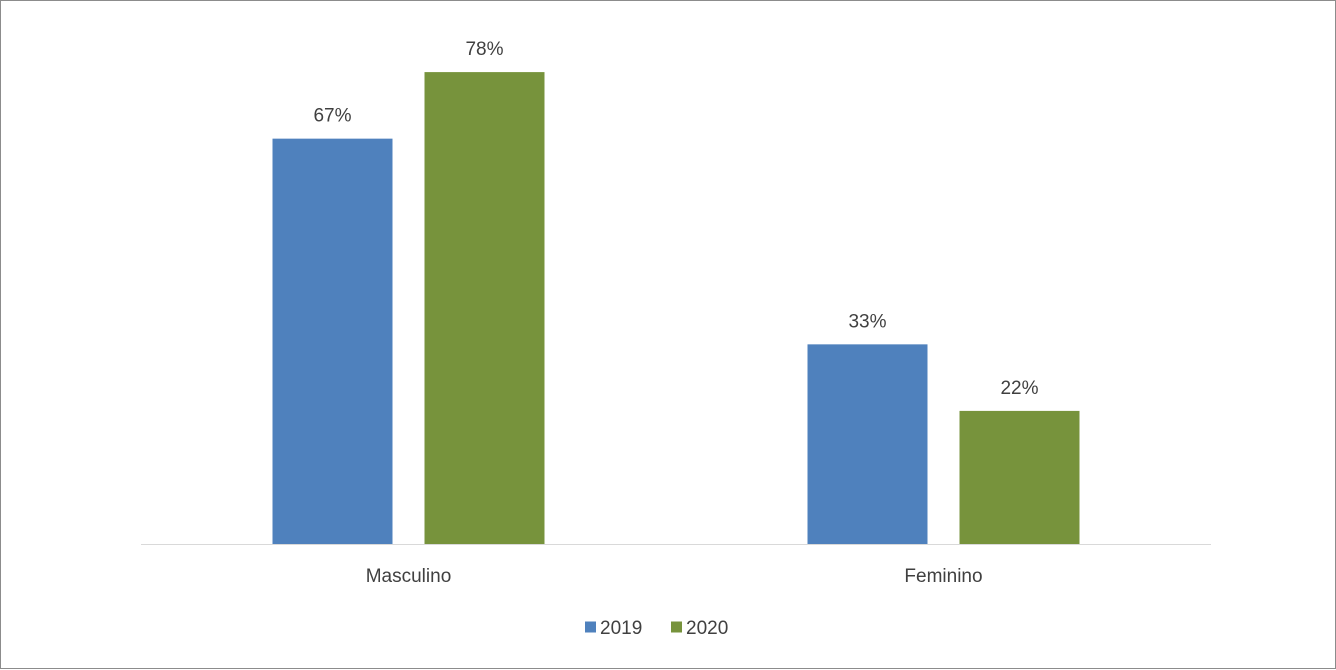 The image size is (1336, 670). What do you see at coordinates (485, 308) in the screenshot?
I see `bar-masculino-2020` at bounding box center [485, 308].